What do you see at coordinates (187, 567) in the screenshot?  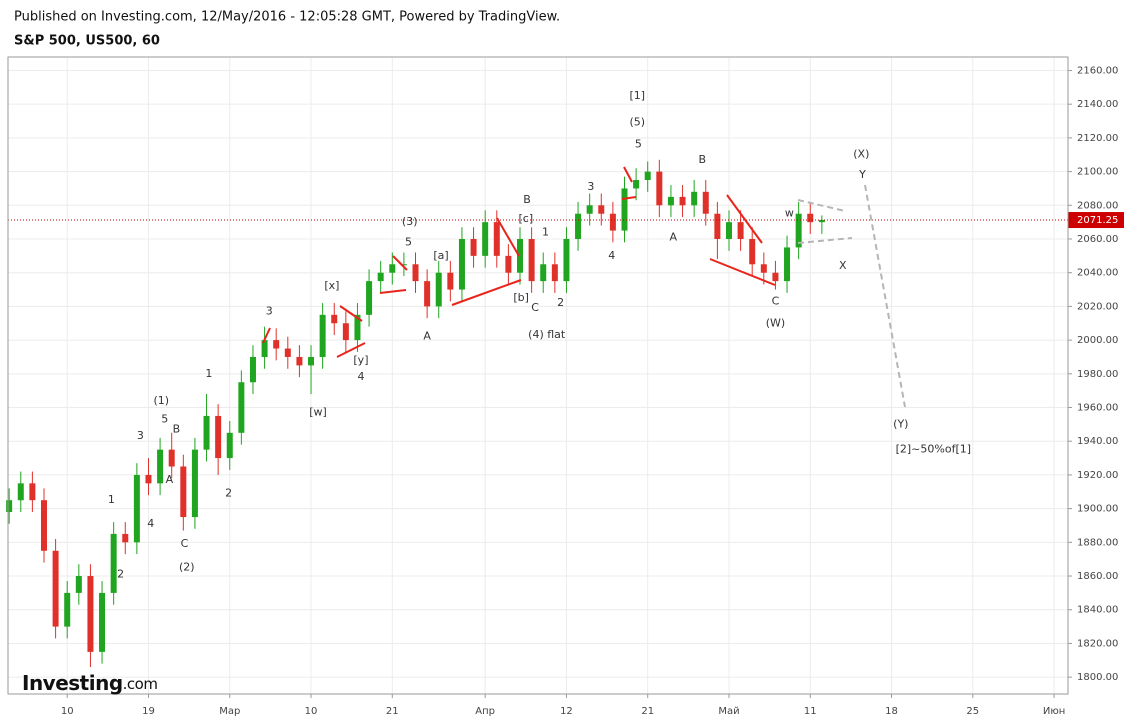 I see `wave-label: (2)` at bounding box center [187, 567].